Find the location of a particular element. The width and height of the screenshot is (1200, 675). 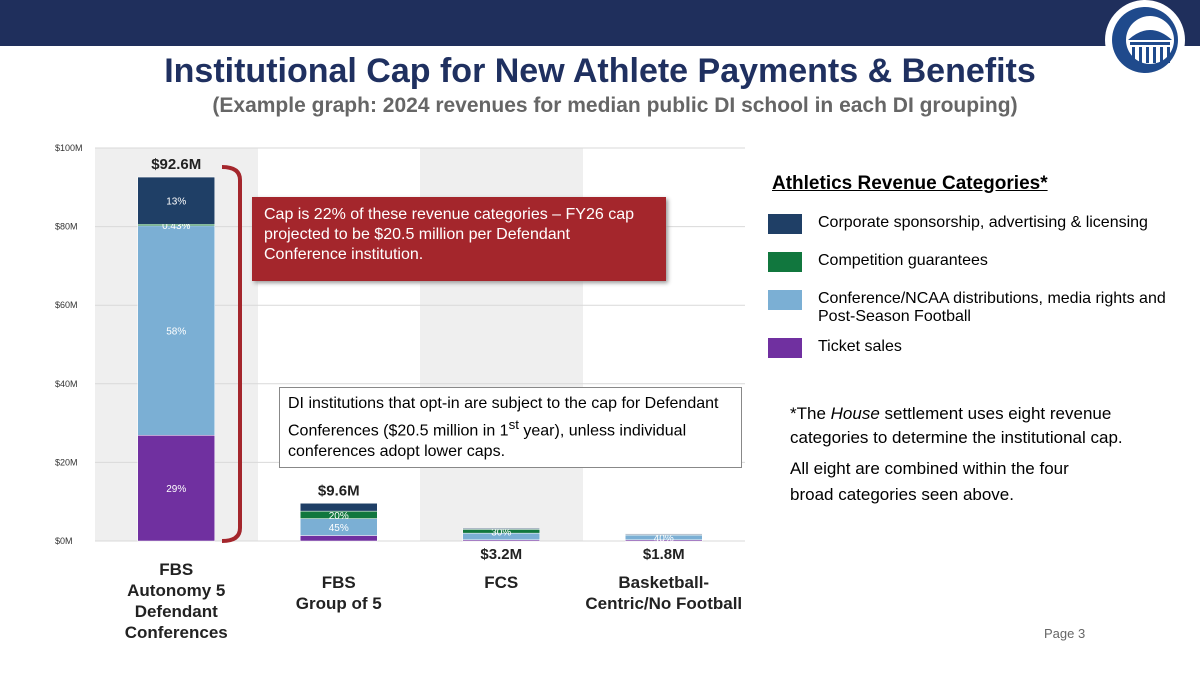

y-tick-label: $20M is located at coordinates (66, 462).